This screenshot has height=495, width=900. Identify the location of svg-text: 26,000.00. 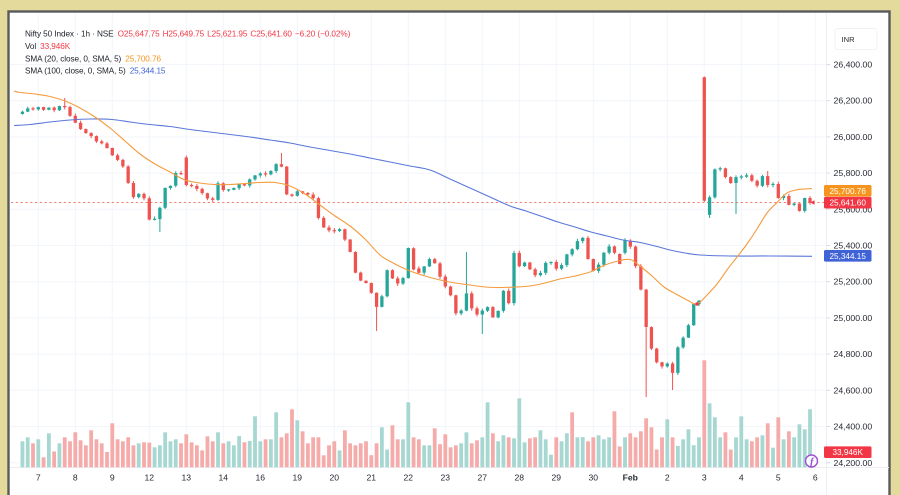
(853, 137).